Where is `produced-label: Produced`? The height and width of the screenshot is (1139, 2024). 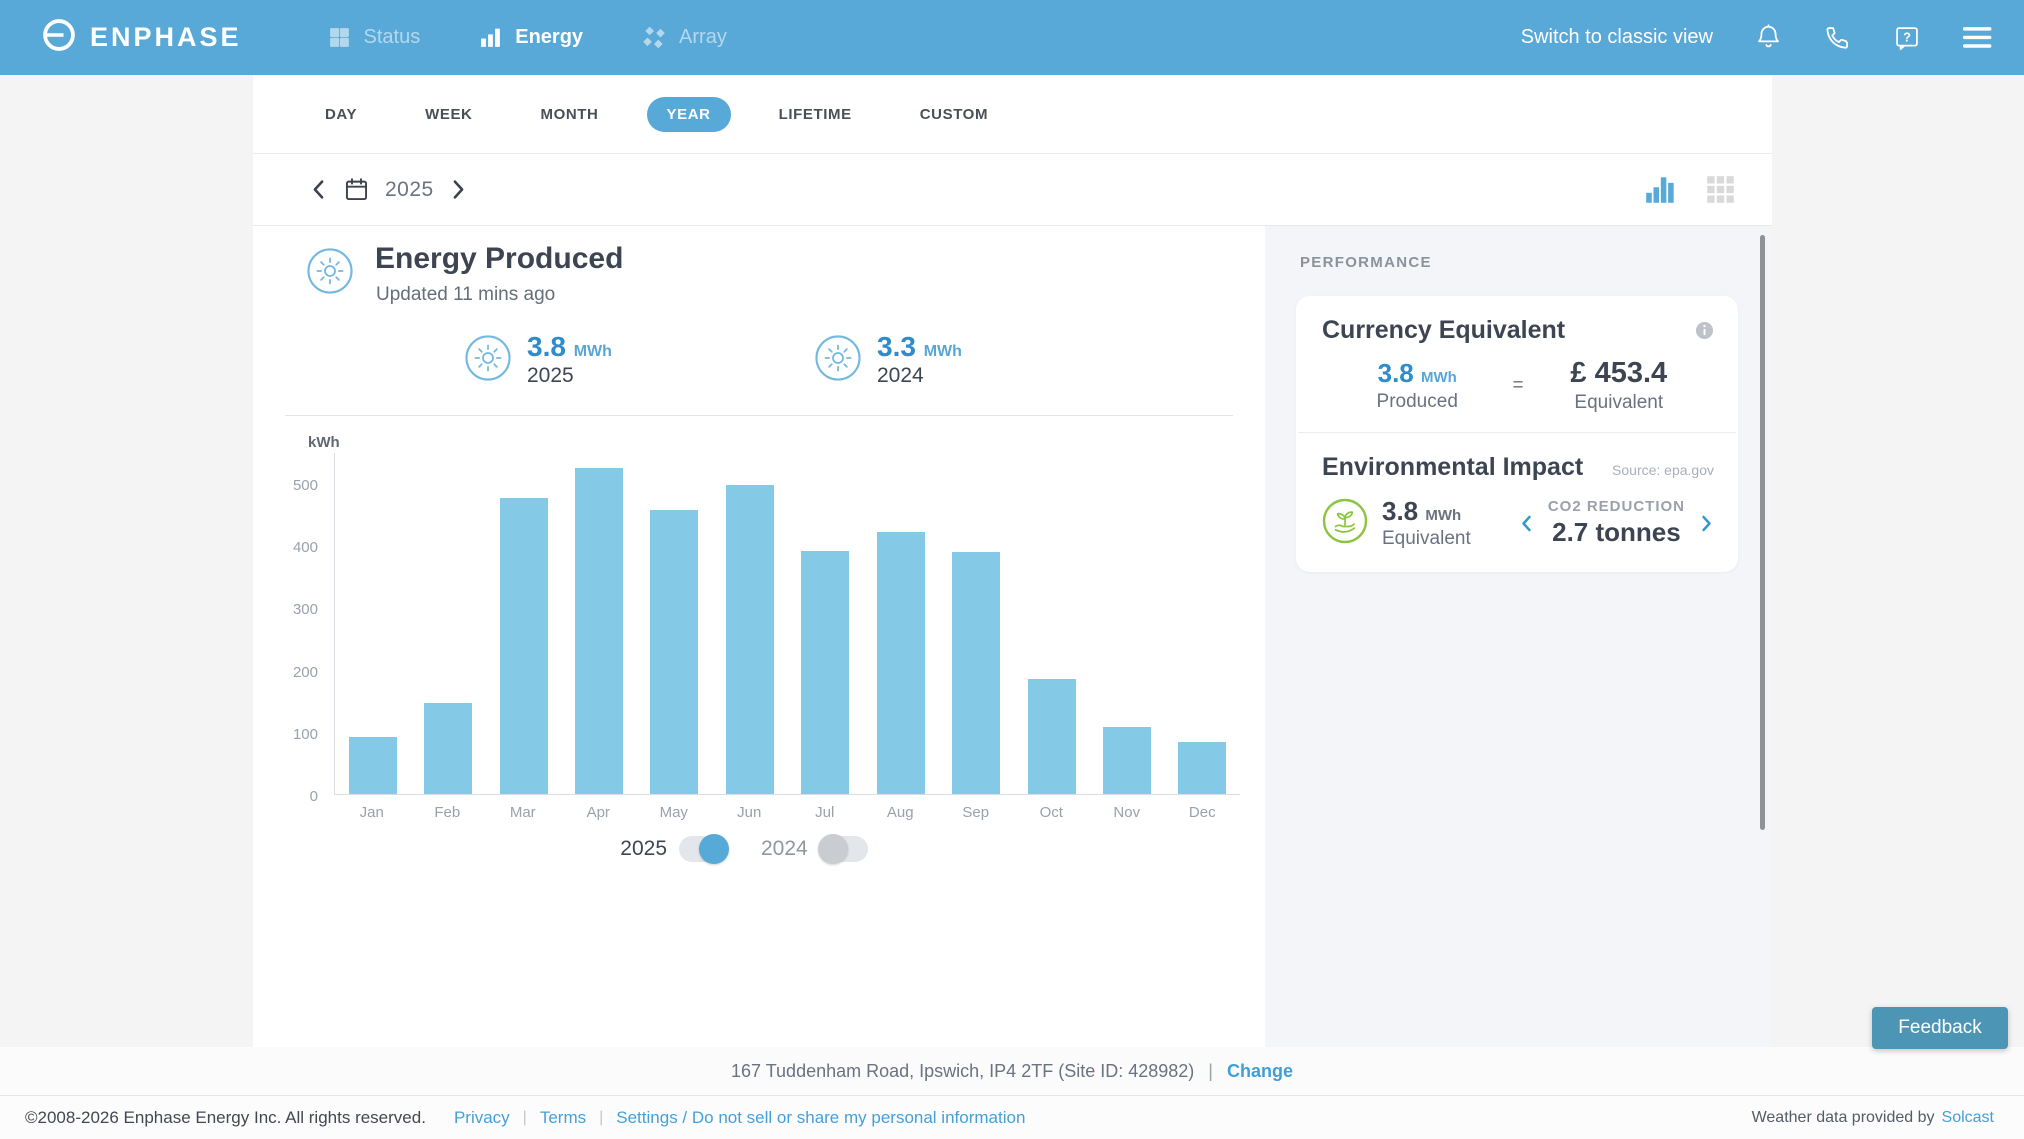 produced-label: Produced is located at coordinates (1417, 401).